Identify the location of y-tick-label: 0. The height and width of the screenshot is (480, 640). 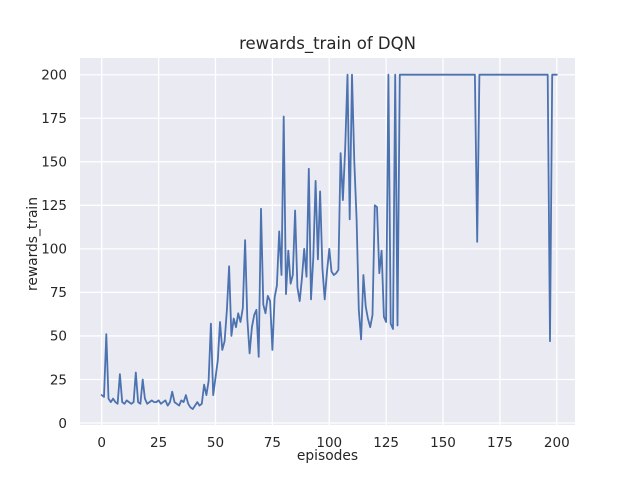
(62, 424).